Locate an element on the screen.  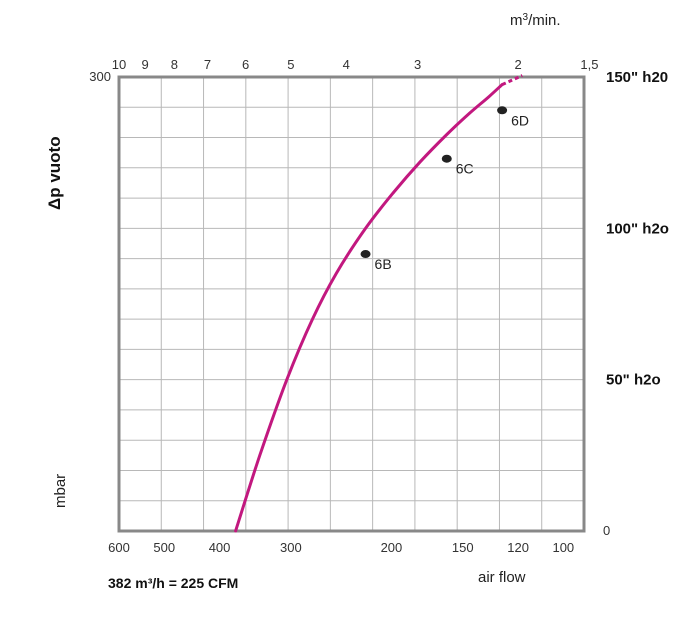
bottom-tick-label: 150 is located at coordinates (463, 547).